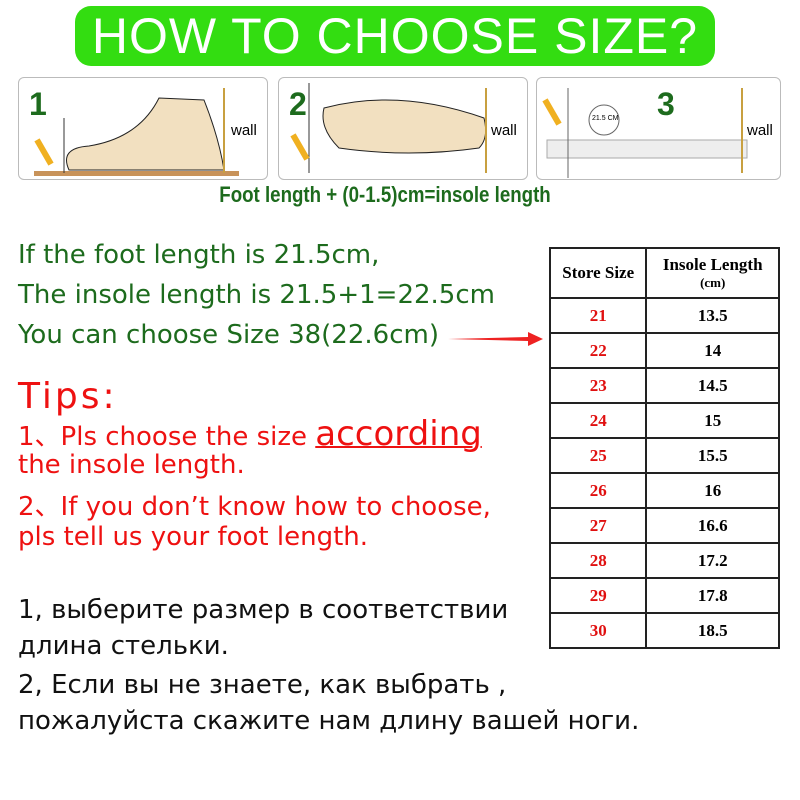 This screenshot has height=800, width=800. Describe the element at coordinates (713, 282) in the screenshot. I see `header-unit: (cm)` at that location.